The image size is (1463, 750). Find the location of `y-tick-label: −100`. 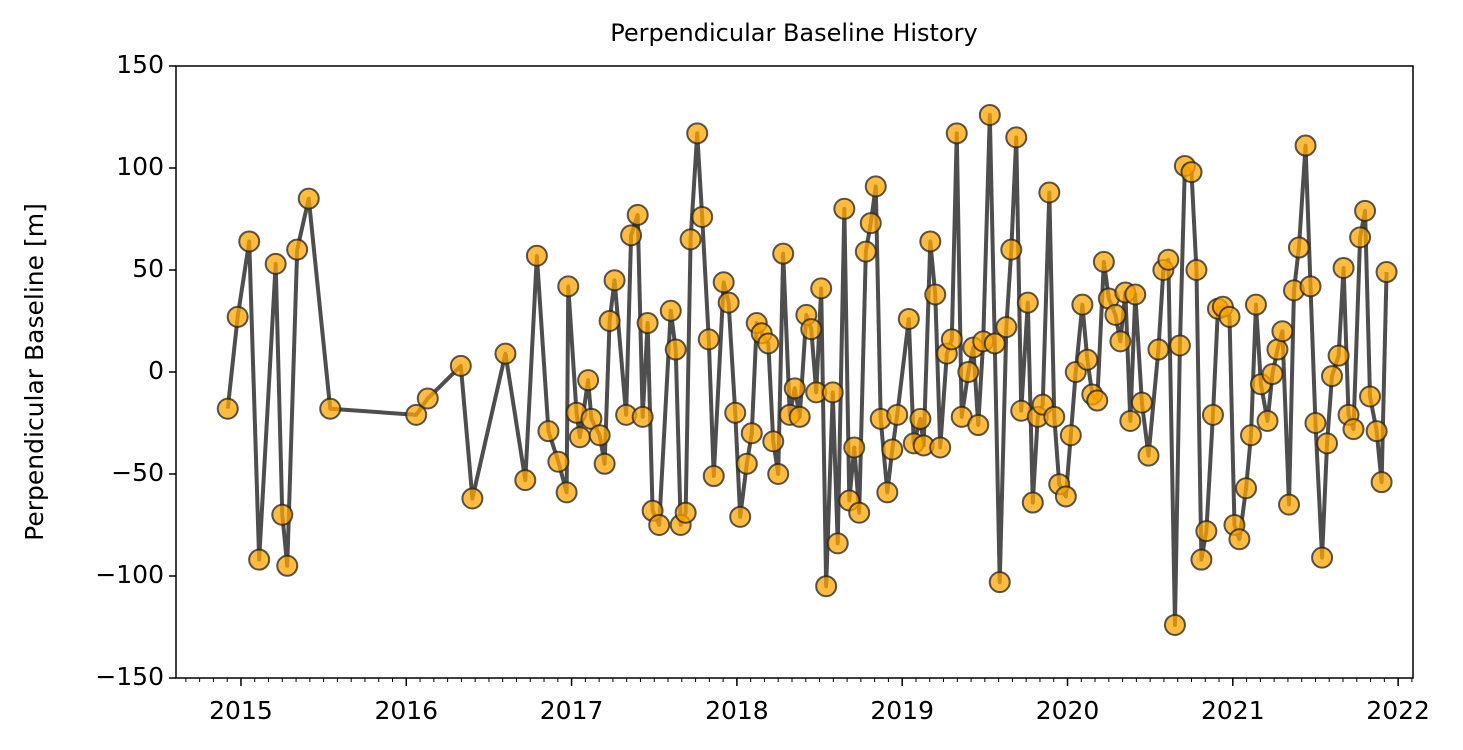

y-tick-label: −100 is located at coordinates (129, 574).